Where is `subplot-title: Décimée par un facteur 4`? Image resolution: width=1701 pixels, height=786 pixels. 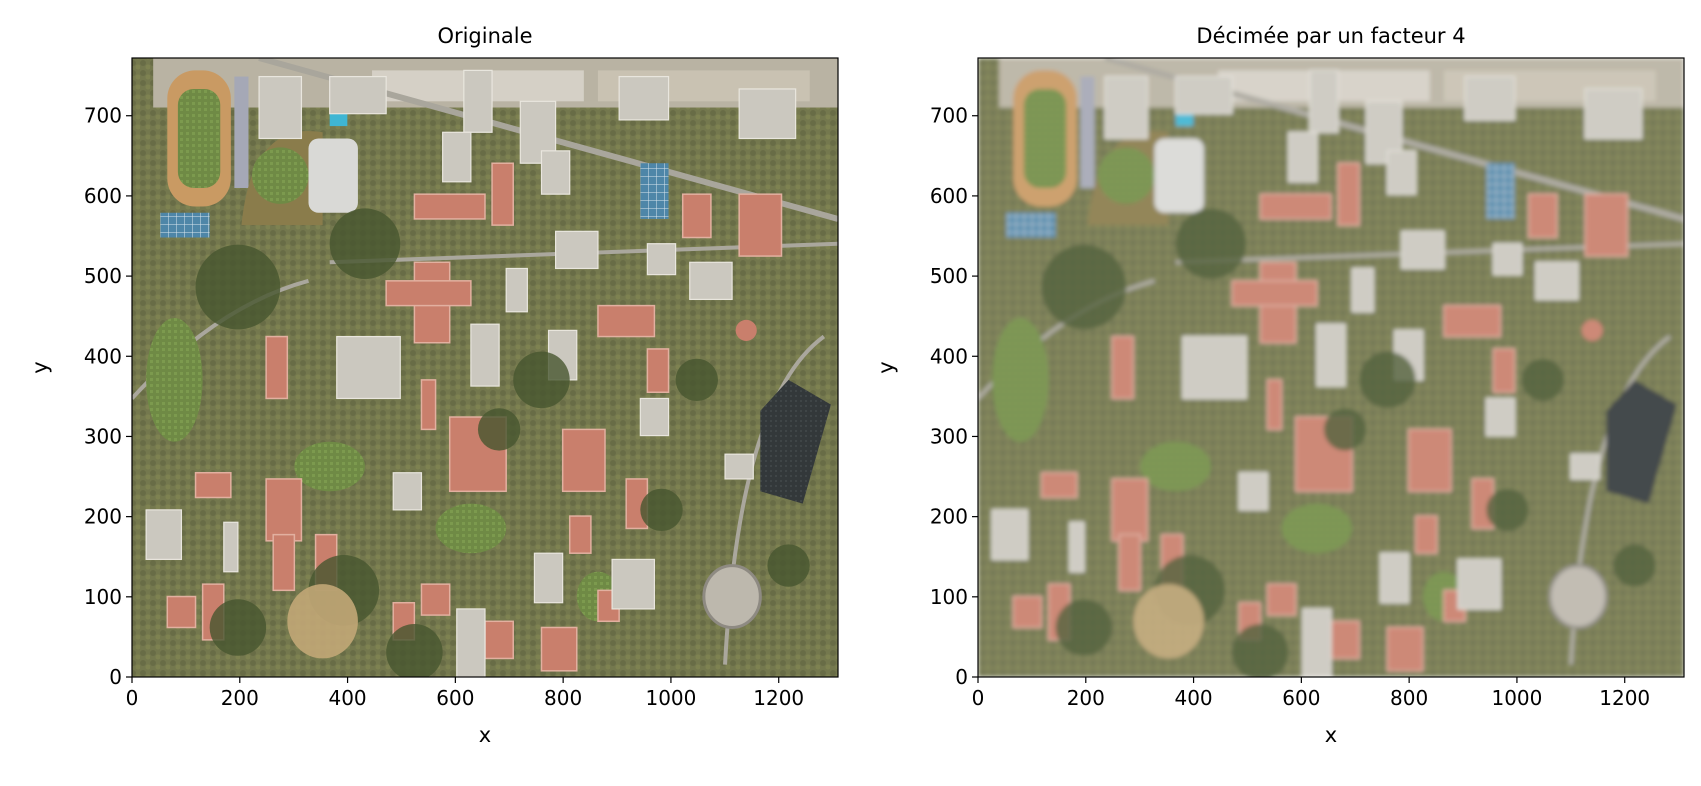 subplot-title: Décimée par un facteur 4 is located at coordinates (1330, 36).